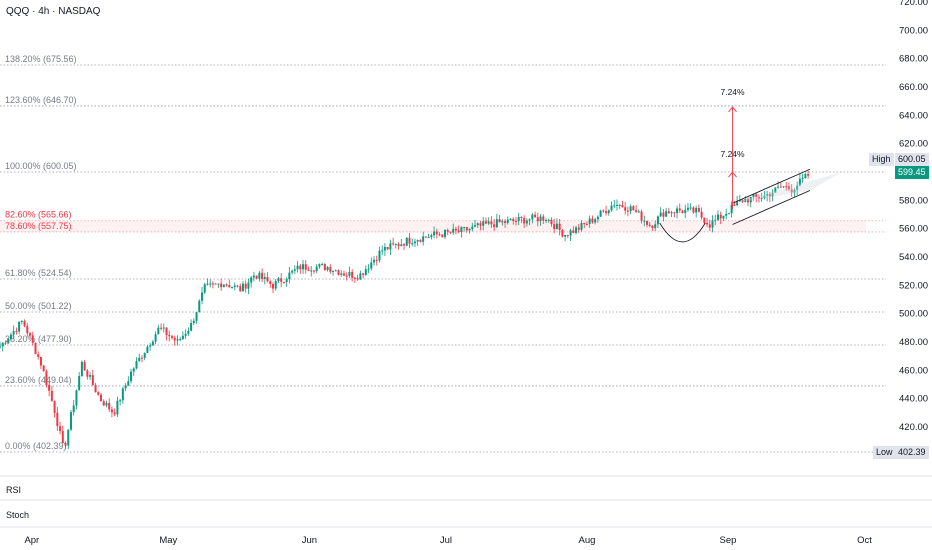 Image resolution: width=932 pixels, height=550 pixels. What do you see at coordinates (682, 232) in the screenshot?
I see `cup-pattern-arc` at bounding box center [682, 232].